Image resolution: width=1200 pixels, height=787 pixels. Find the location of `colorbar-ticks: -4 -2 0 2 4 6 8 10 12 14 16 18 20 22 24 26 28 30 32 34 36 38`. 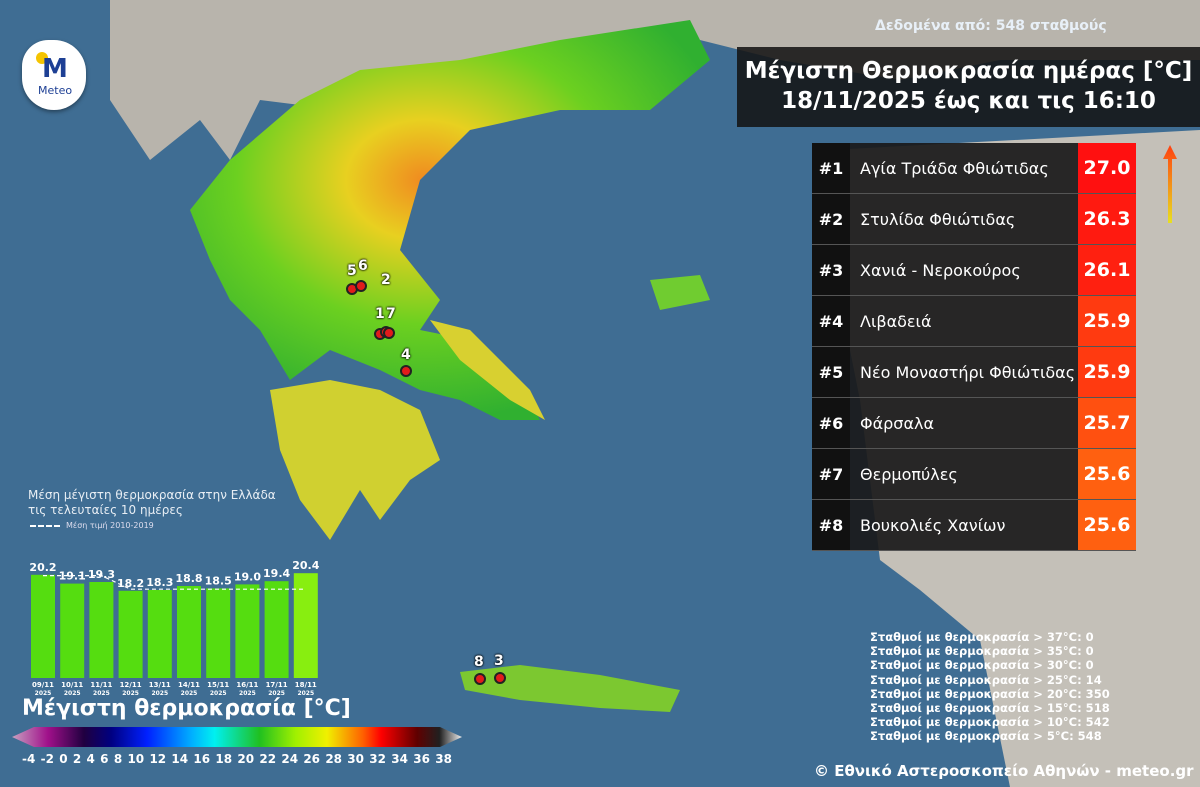

colorbar-ticks: -4 -2 0 2 4 6 8 10 12 14 16 18 20 22 24 26 28 30 32 34 36 38 is located at coordinates (237, 759).